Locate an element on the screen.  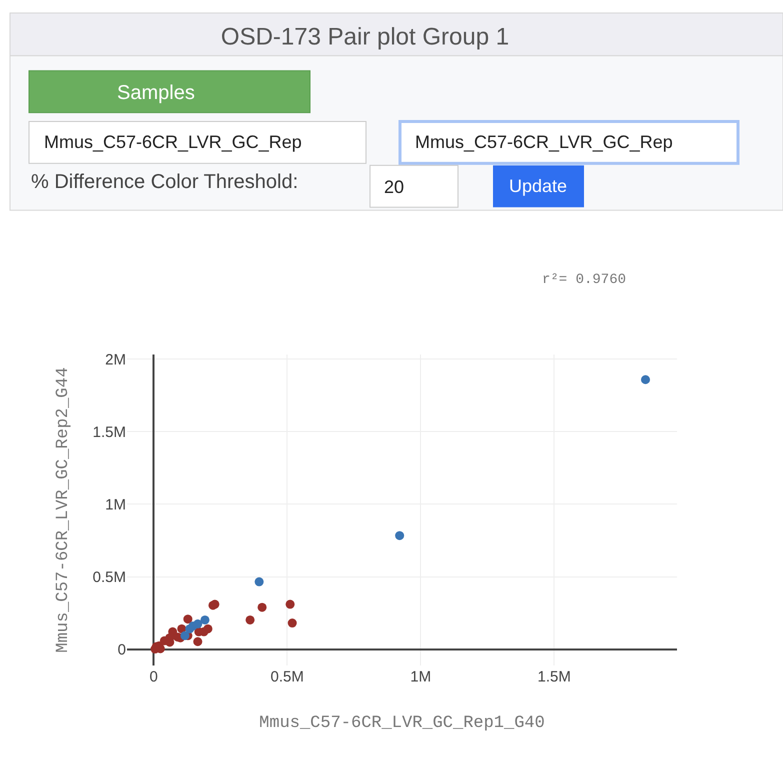
x-axis-title: Mmus_C57-6CR_LVR_GC_Rep1_G40 is located at coordinates (402, 723).